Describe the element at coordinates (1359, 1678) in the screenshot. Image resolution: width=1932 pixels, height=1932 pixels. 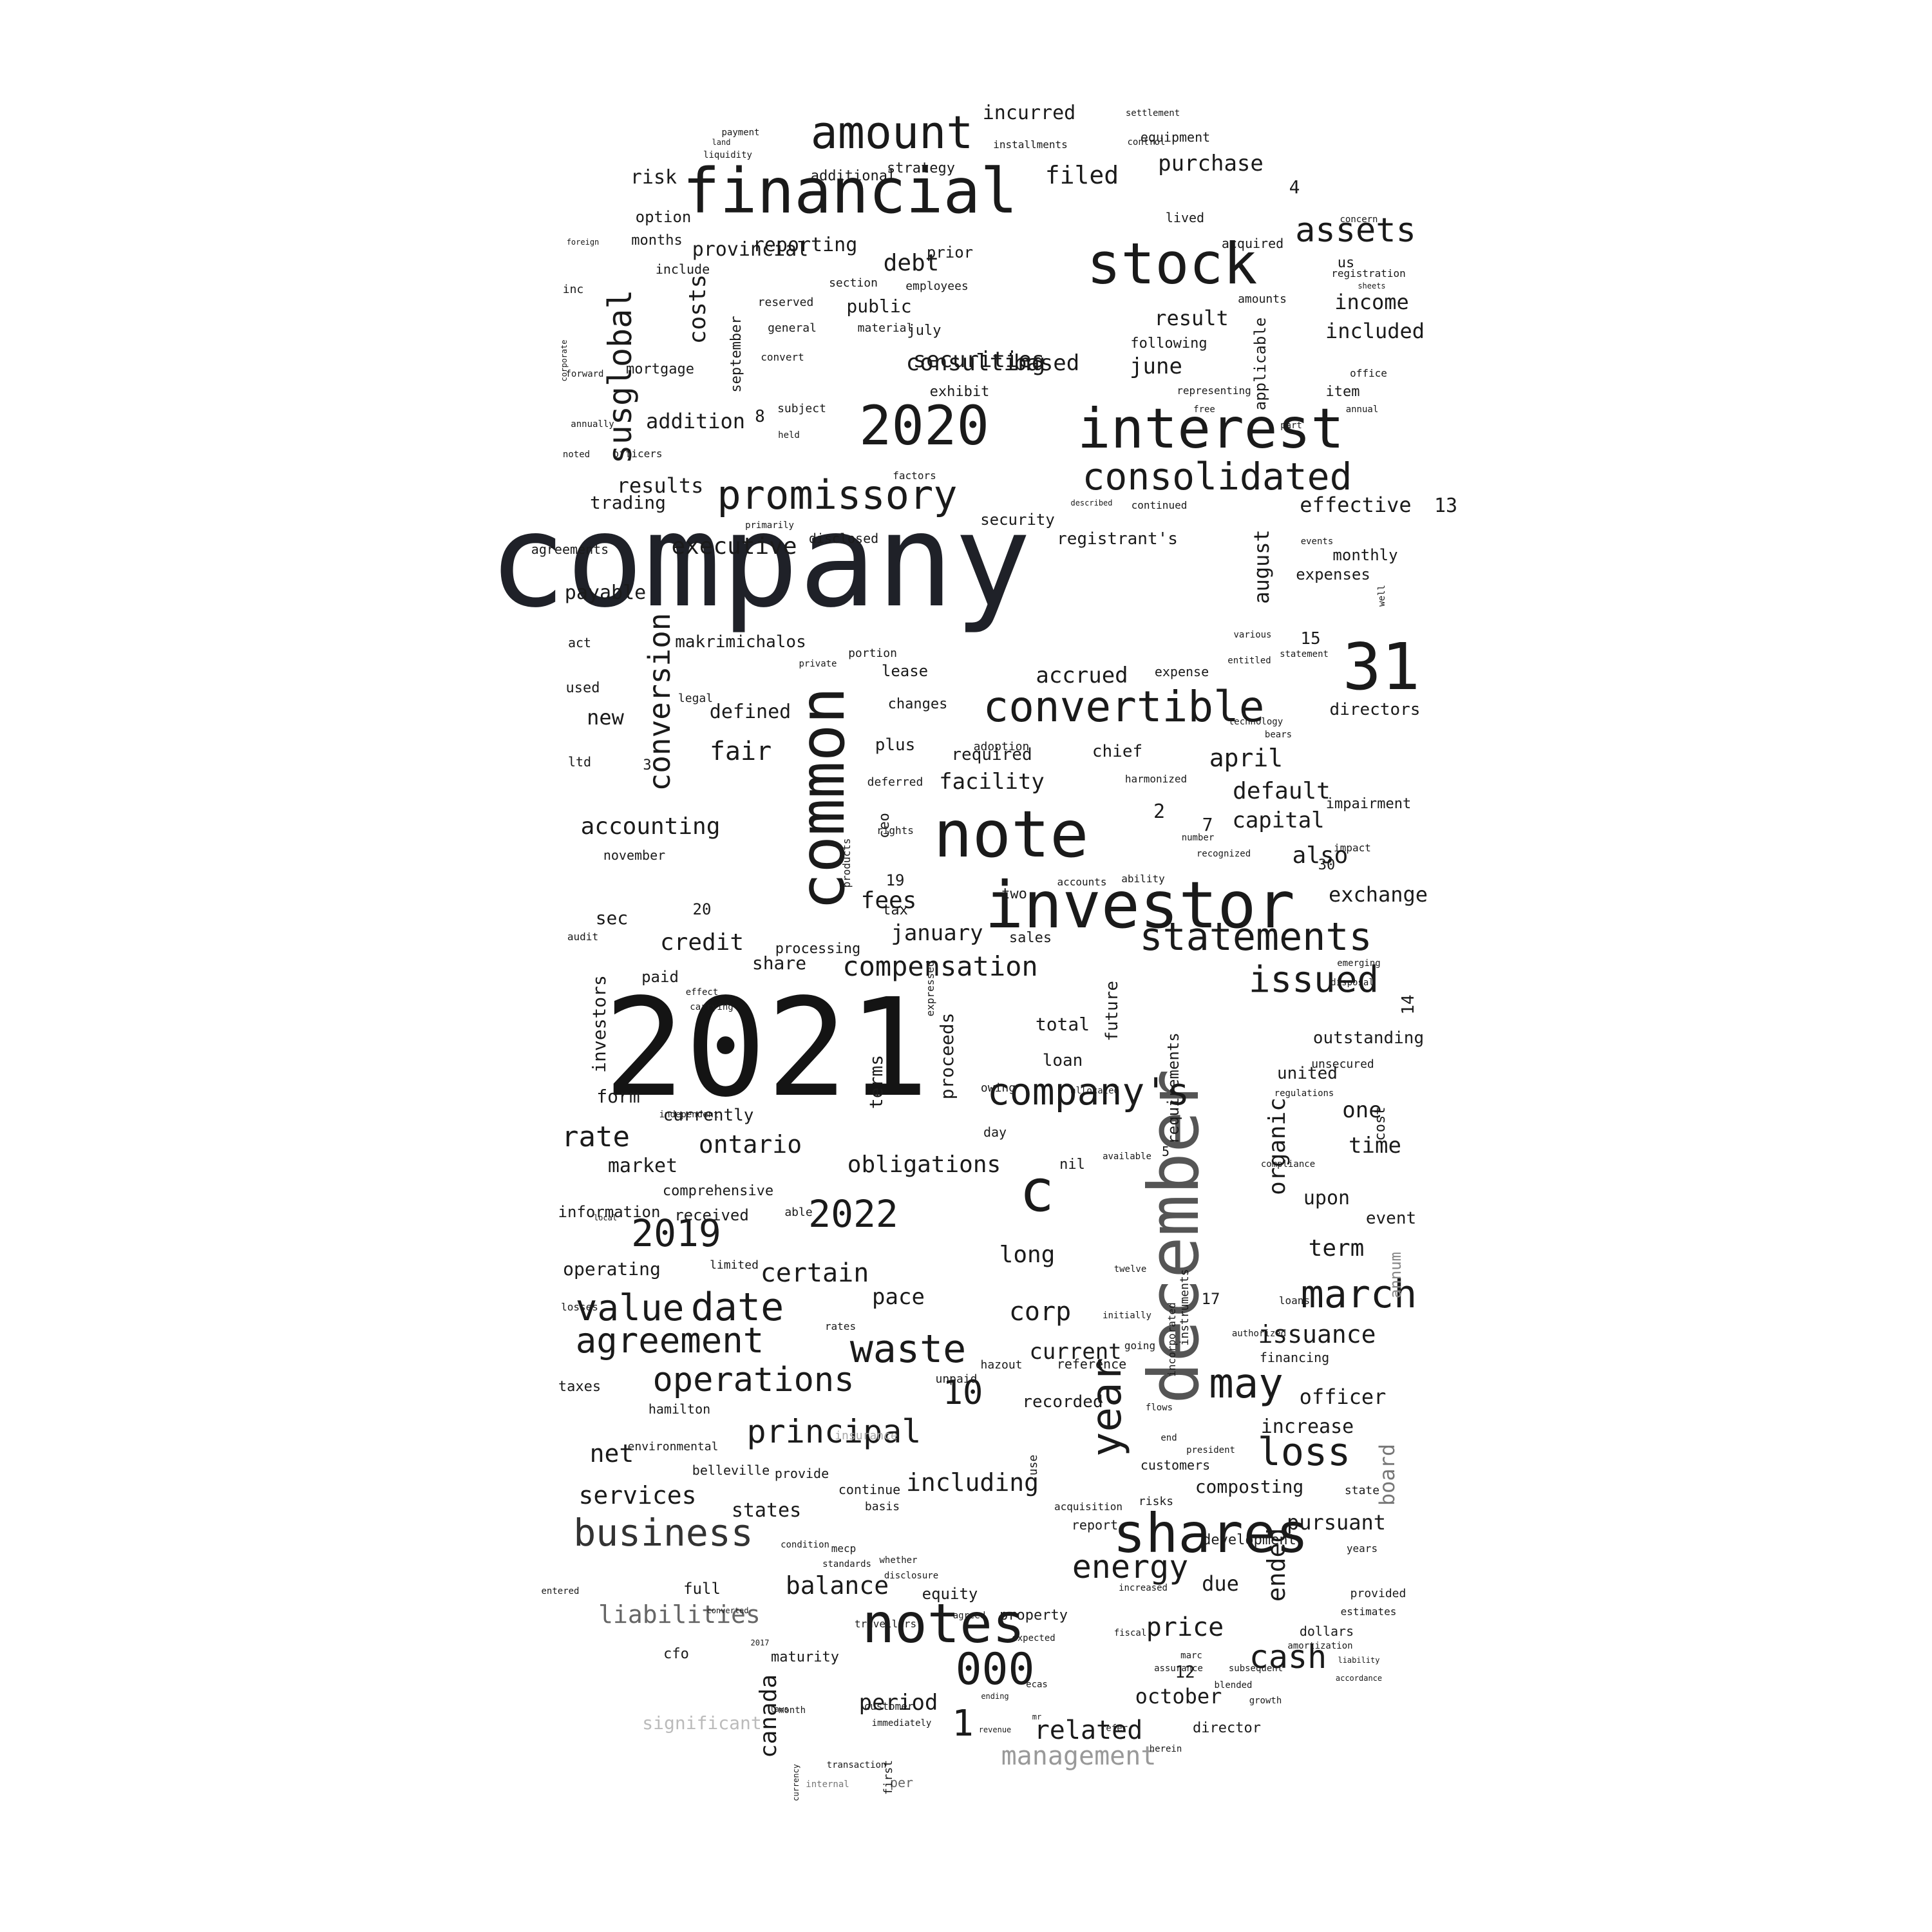
I see `cloud-word: accordance` at that location.